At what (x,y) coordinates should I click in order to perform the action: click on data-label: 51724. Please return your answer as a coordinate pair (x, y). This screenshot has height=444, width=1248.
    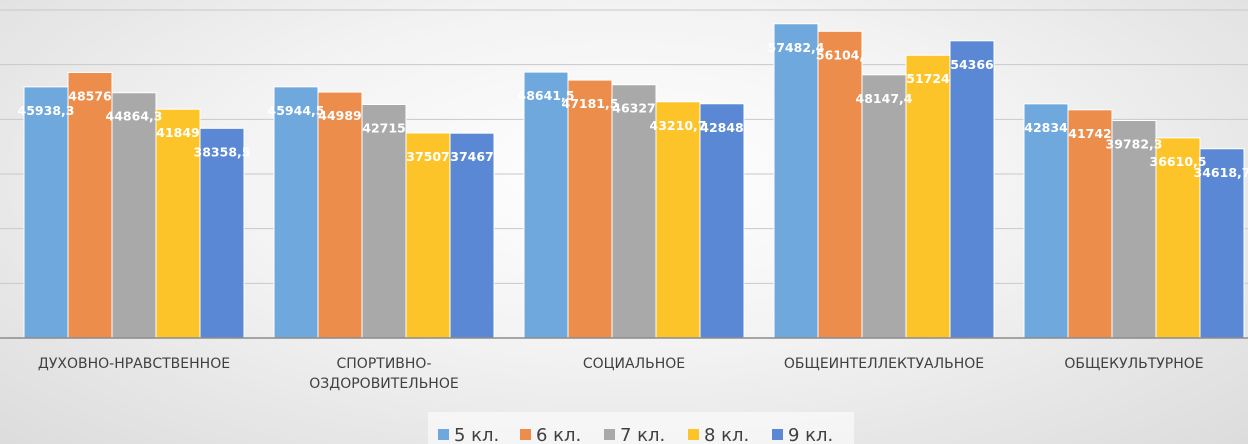
    Looking at the image, I should click on (928, 78).